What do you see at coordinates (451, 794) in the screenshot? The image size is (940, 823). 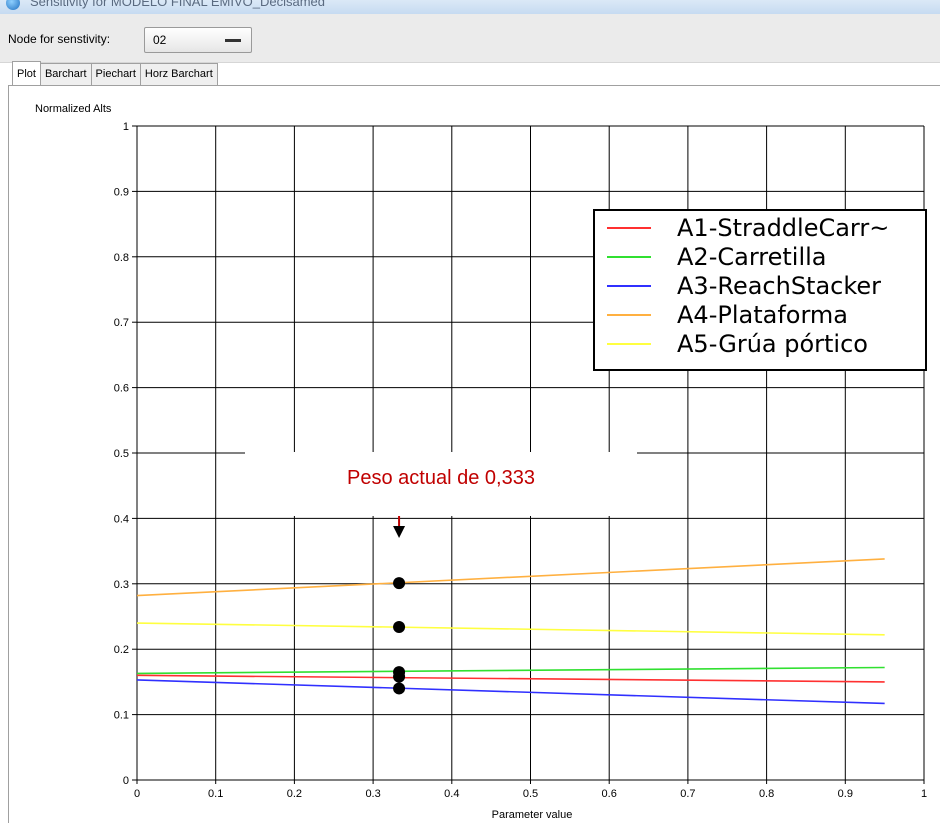 I see `x-tick-label-4: 0.4` at bounding box center [451, 794].